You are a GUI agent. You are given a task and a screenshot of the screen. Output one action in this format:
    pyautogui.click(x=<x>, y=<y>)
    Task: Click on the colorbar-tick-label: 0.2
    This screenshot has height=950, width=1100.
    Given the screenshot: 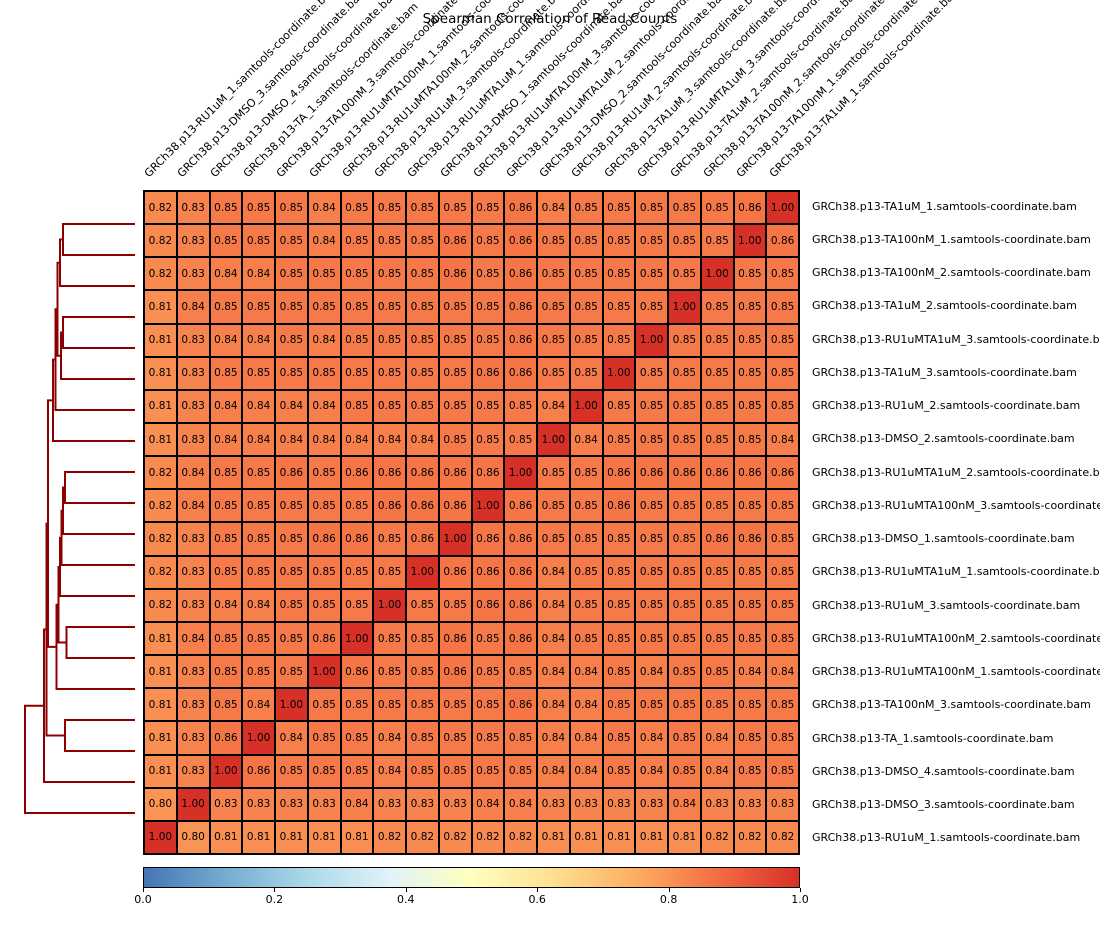 What is the action you would take?
    pyautogui.click(x=274, y=899)
    